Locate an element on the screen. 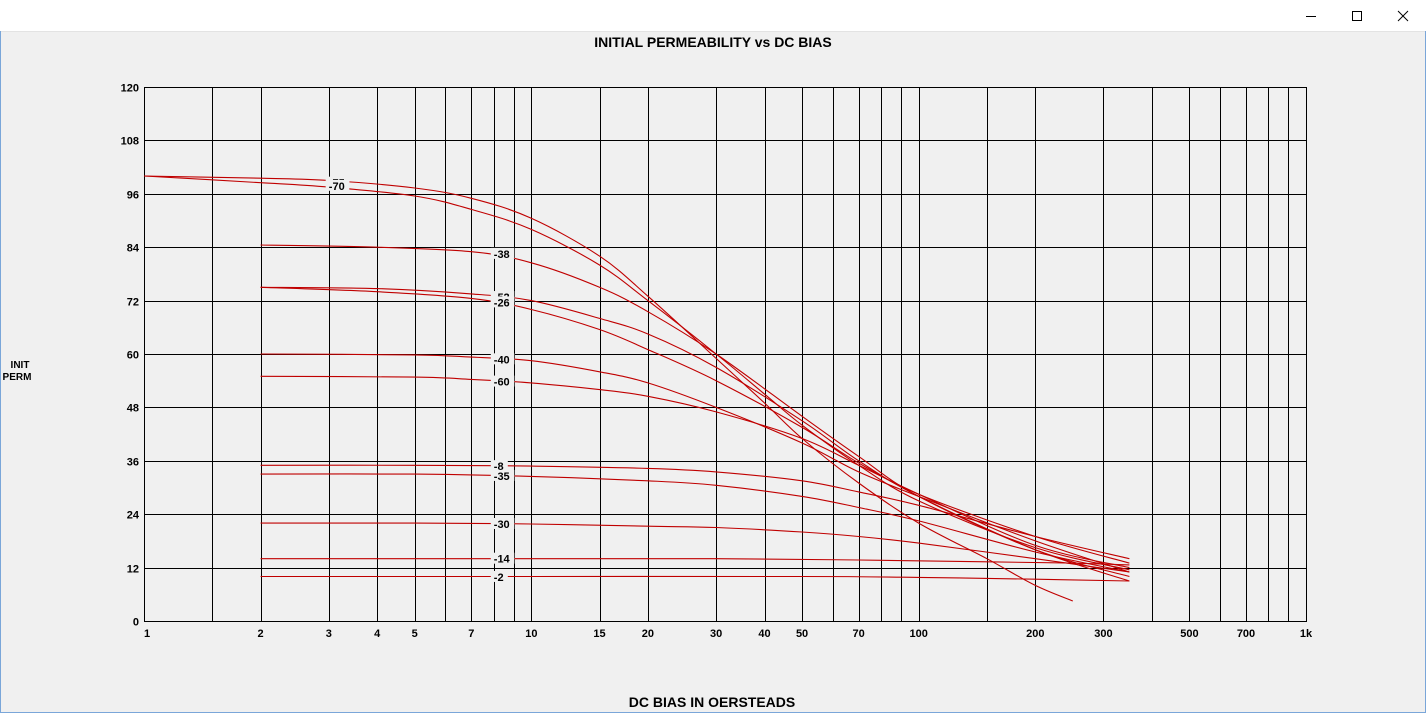  series-label-text: -2 is located at coordinates (499, 578).